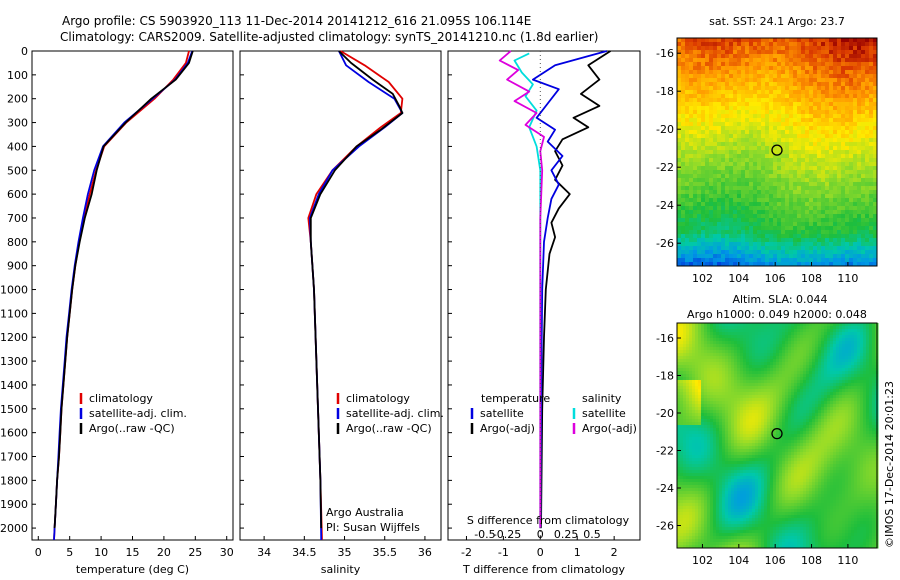  I want to click on sst-map-title: sat. SST: 24.1 Argo: 23.7, so click(777, 21).